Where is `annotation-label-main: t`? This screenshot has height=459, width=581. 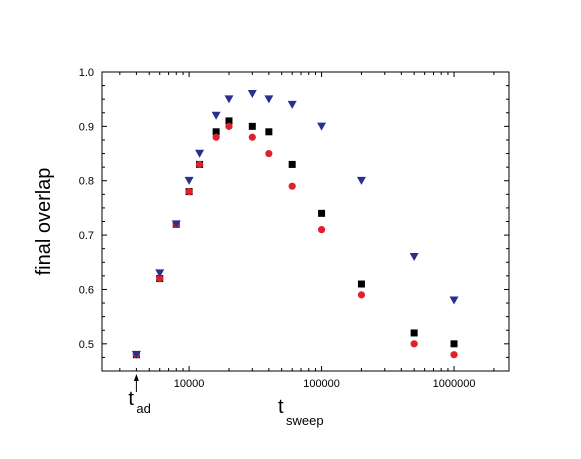
annotation-label-main: t is located at coordinates (131, 399).